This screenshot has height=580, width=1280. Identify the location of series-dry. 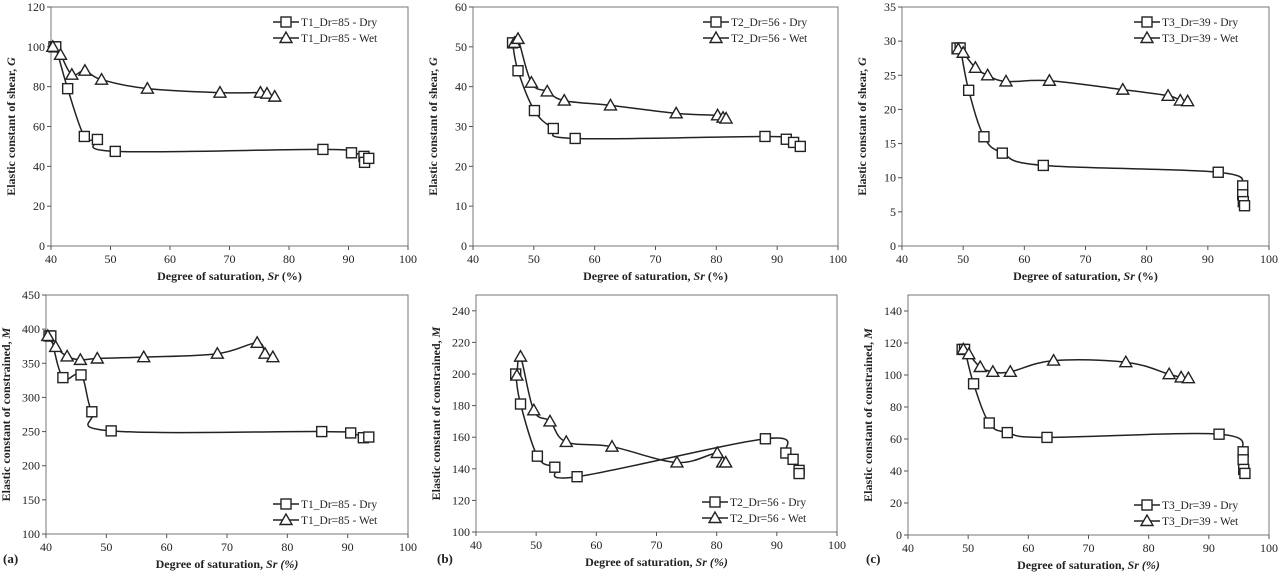
(1103, 411).